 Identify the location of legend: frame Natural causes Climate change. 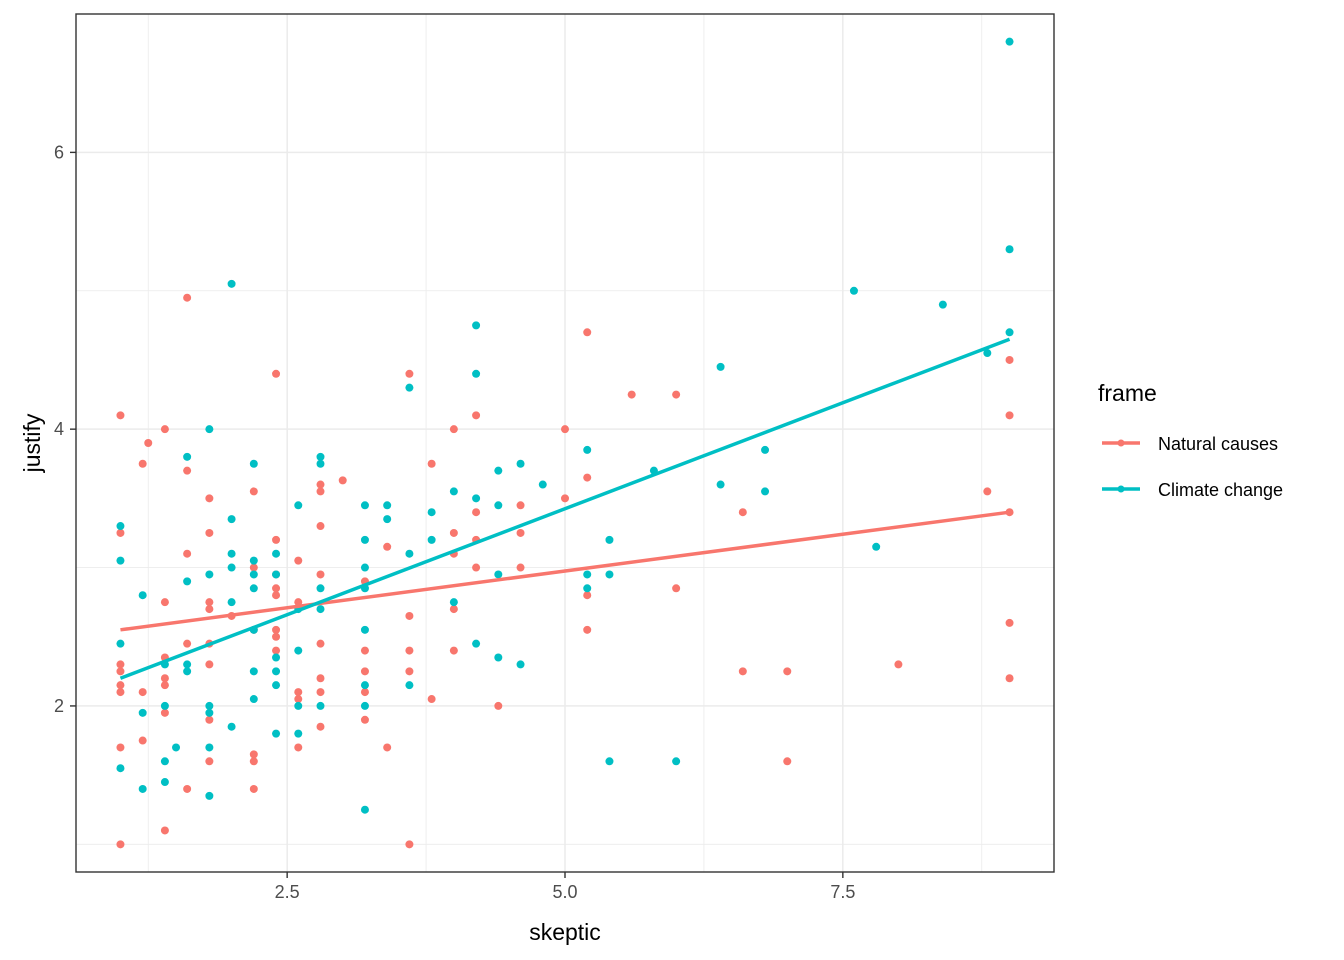
(1190, 440).